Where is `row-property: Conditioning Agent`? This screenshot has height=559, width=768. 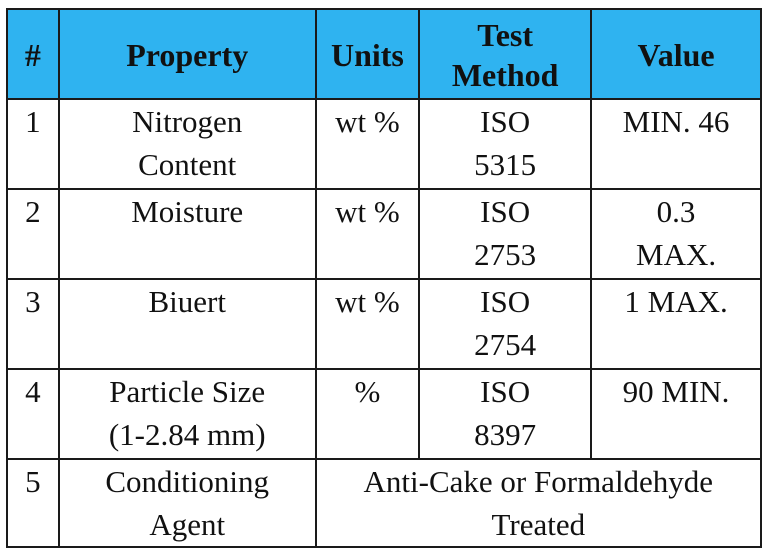 row-property: Conditioning Agent is located at coordinates (187, 503).